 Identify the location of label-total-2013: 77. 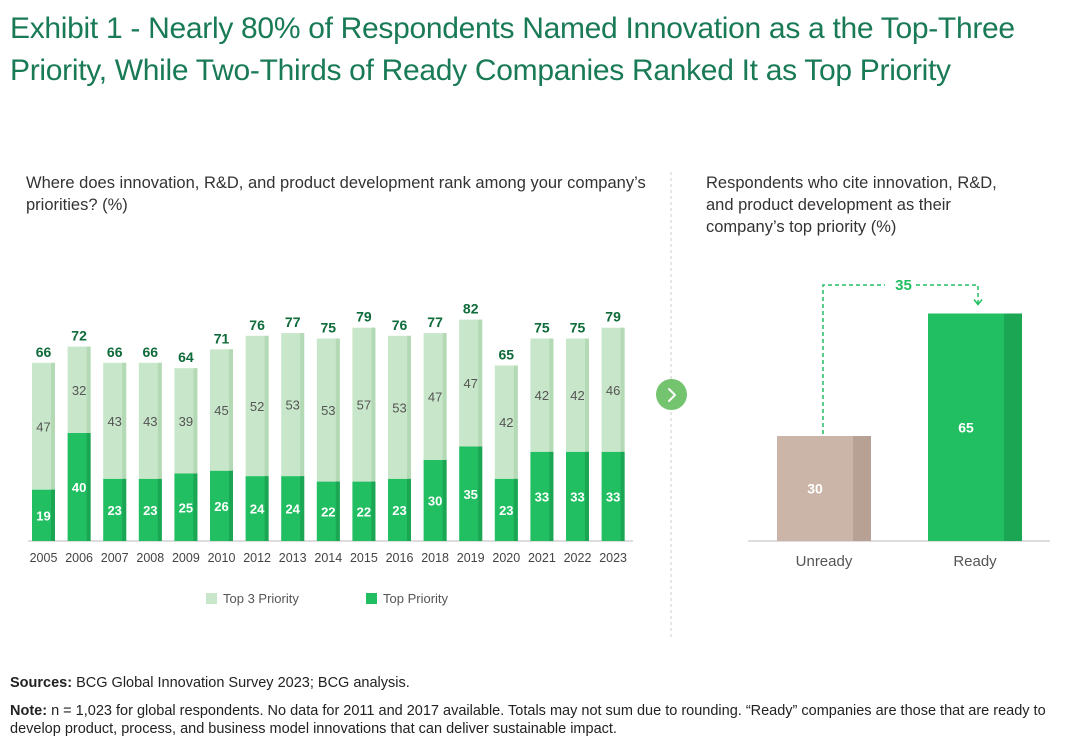
(293, 322).